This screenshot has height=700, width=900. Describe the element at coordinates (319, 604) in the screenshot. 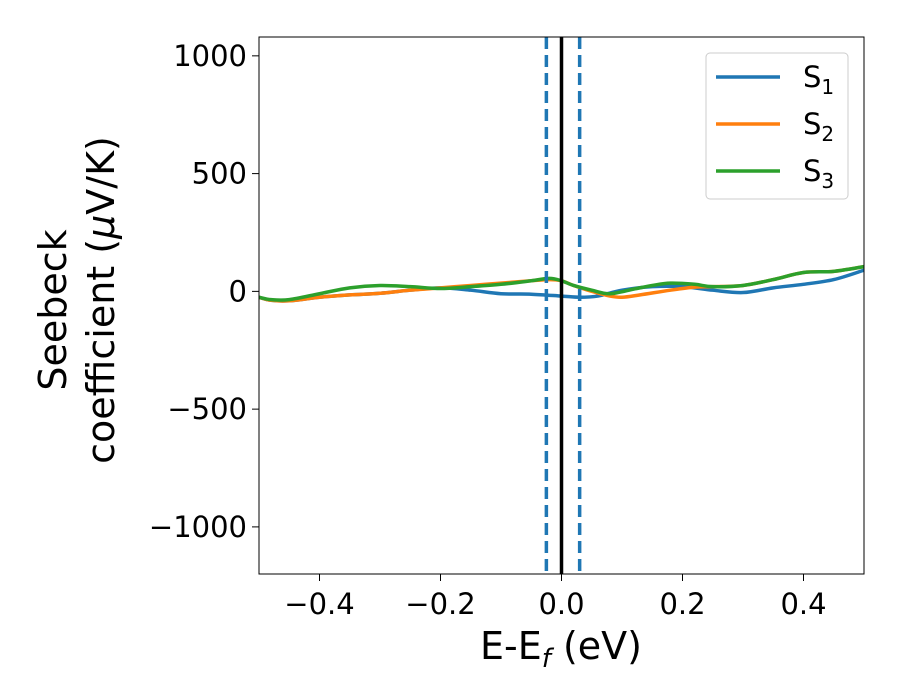

I see `x-tick-label: −0.4` at that location.